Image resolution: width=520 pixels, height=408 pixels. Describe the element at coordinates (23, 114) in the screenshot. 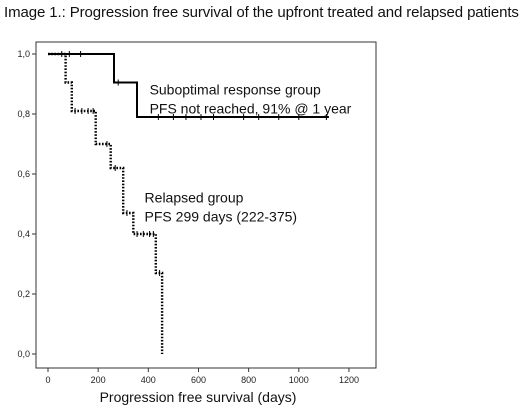

I see `y-tick-label: 0,8` at that location.